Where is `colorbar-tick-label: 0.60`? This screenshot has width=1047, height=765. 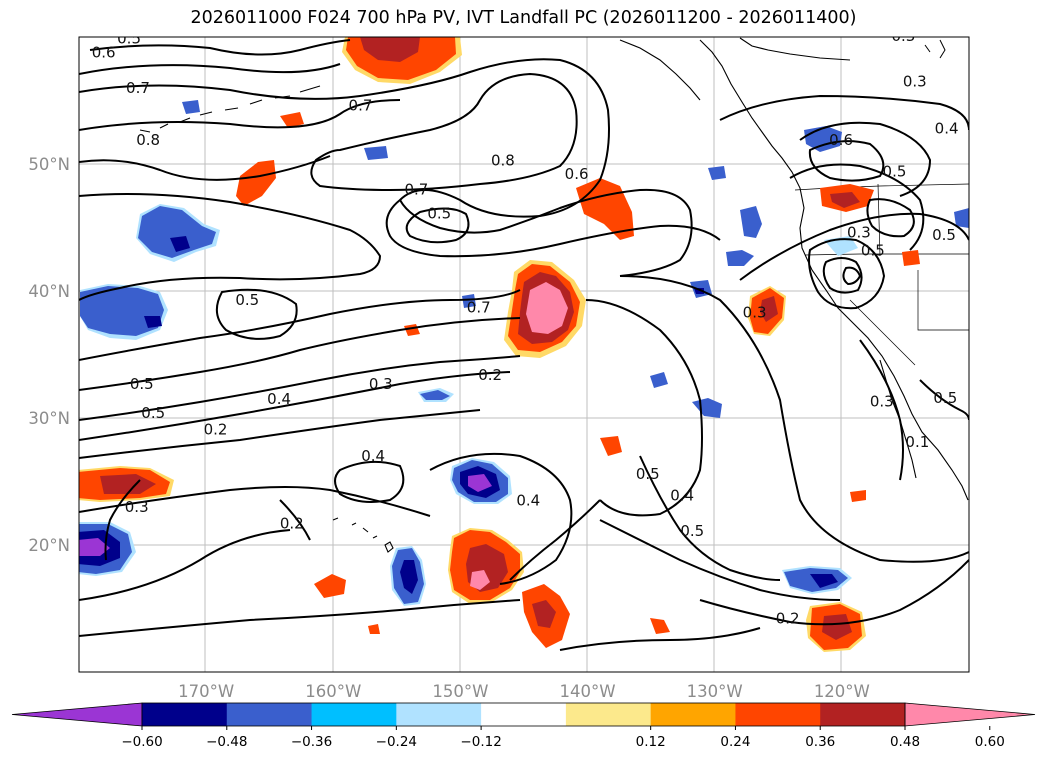 colorbar-tick-label: 0.60 is located at coordinates (990, 742).